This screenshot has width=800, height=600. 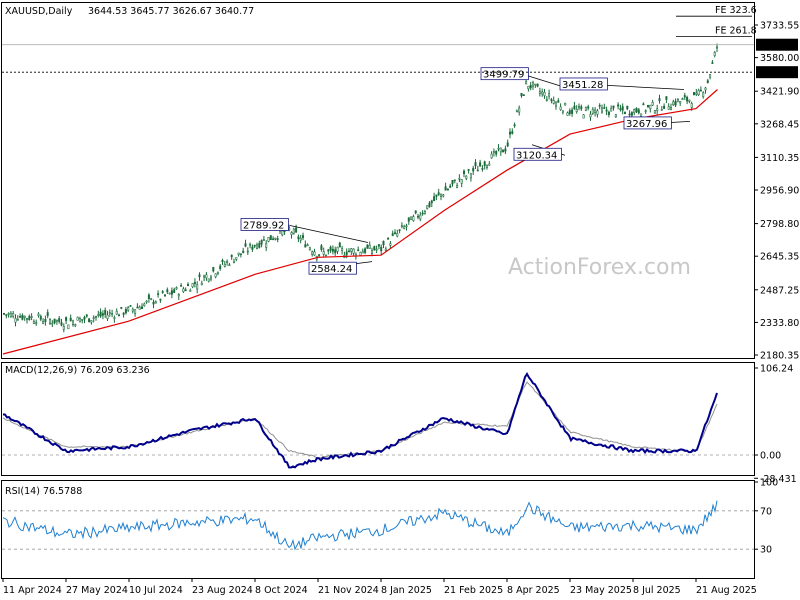 I want to click on annotation-2584-box, so click(x=332, y=268).